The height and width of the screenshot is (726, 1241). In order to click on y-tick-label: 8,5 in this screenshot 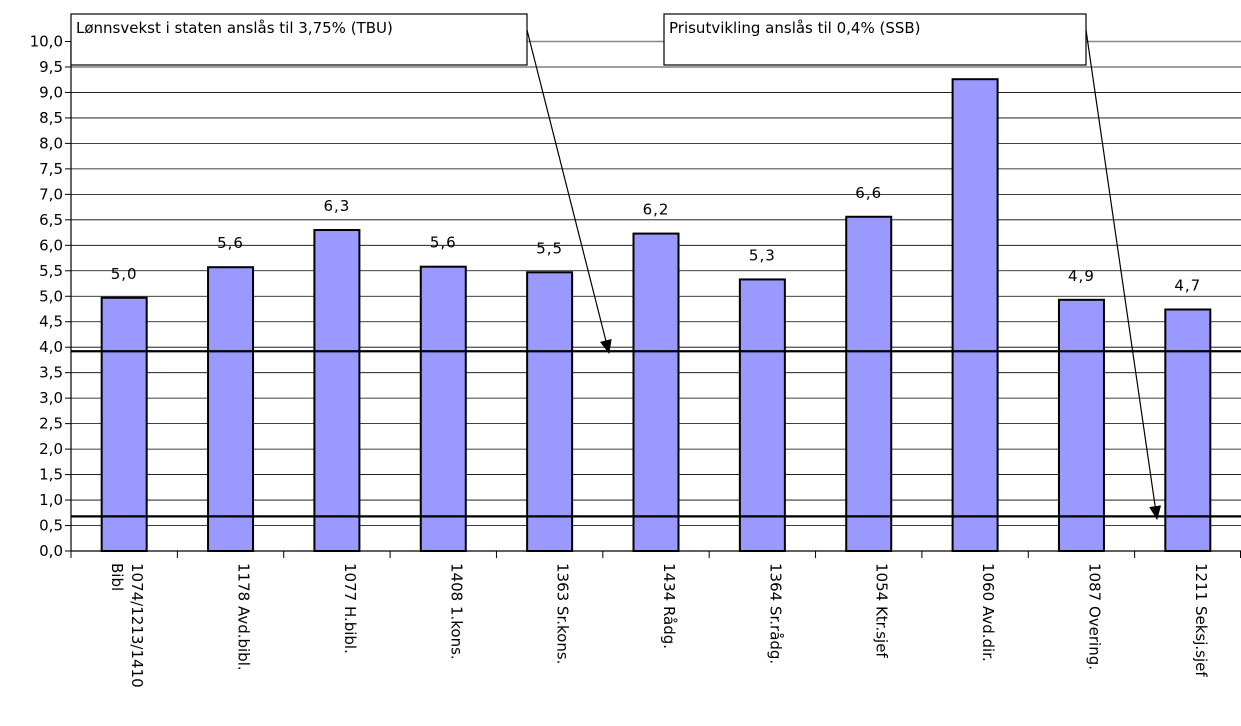, I will do `click(51, 118)`.